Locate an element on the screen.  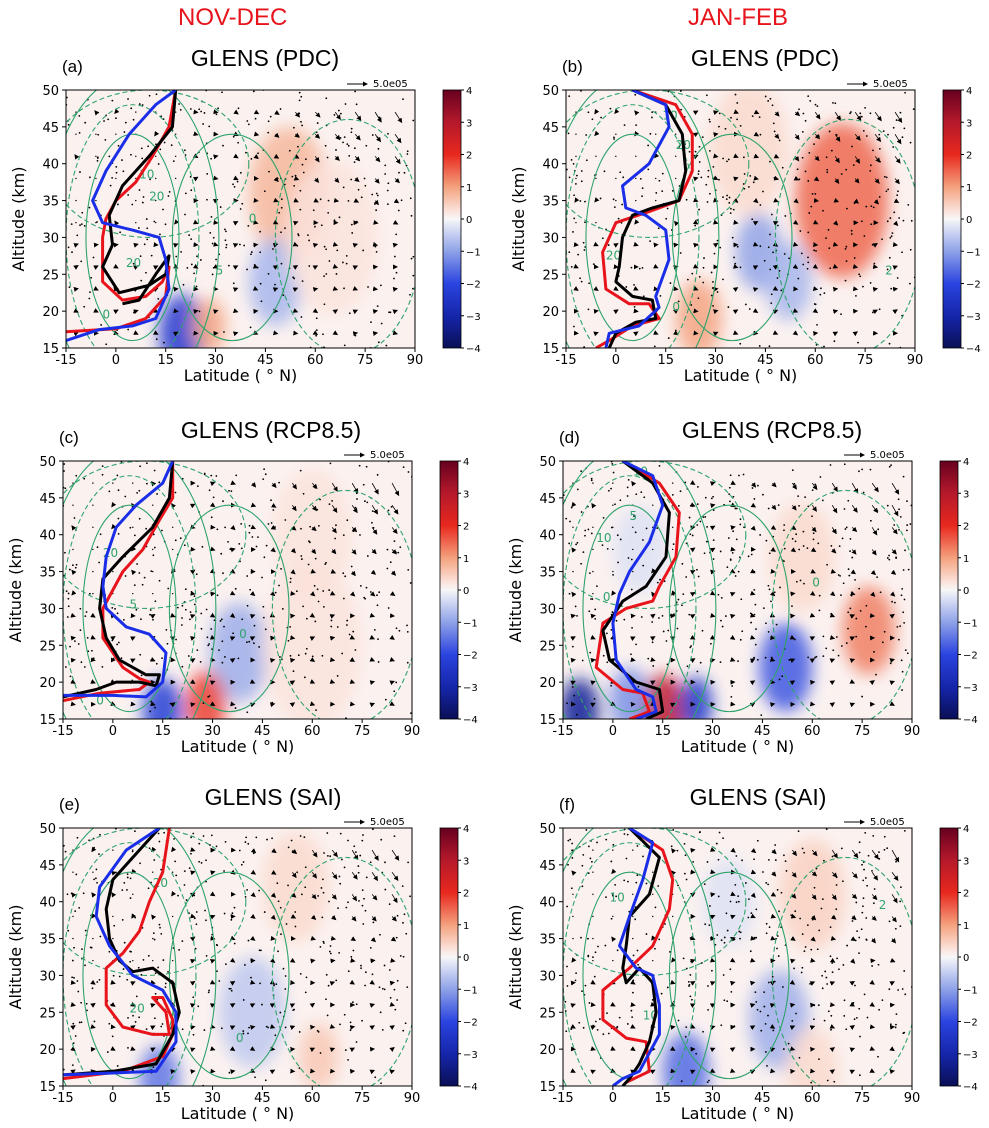
x-tick-label: 0 is located at coordinates (113, 731).